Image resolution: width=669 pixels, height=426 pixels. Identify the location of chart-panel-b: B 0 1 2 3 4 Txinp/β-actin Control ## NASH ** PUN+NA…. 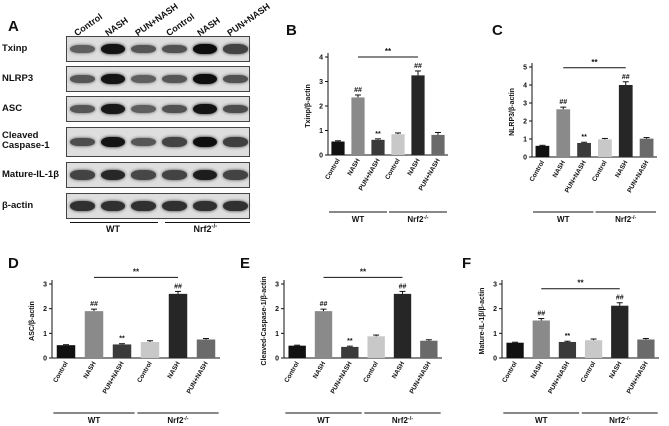
(367, 123).